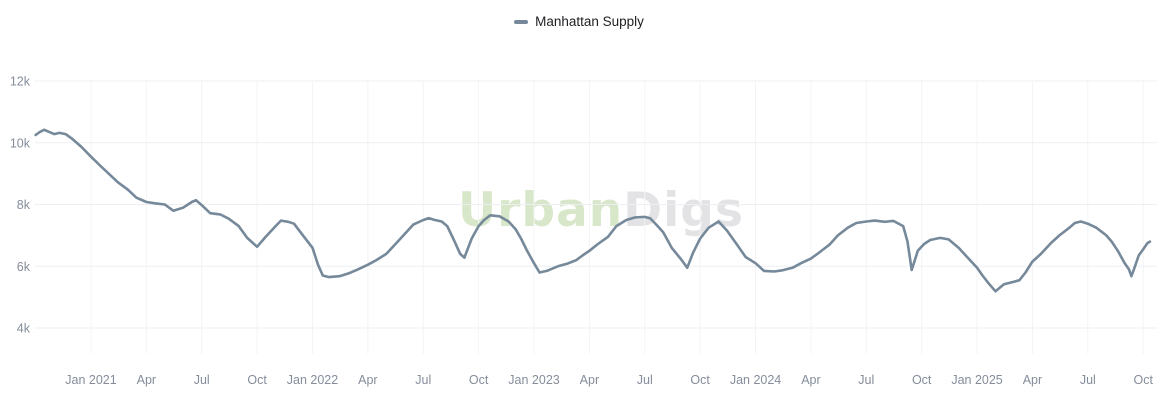  I want to click on y-axis-tick-label: 6k, so click(24, 267).